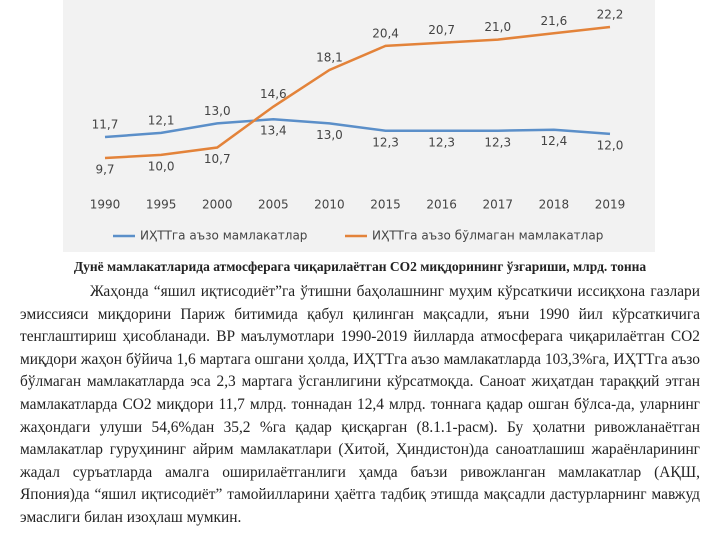 Image resolution: width=720 pixels, height=540 pixels. What do you see at coordinates (217, 159) in the screenshot?
I see `data-label: 10,7` at bounding box center [217, 159].